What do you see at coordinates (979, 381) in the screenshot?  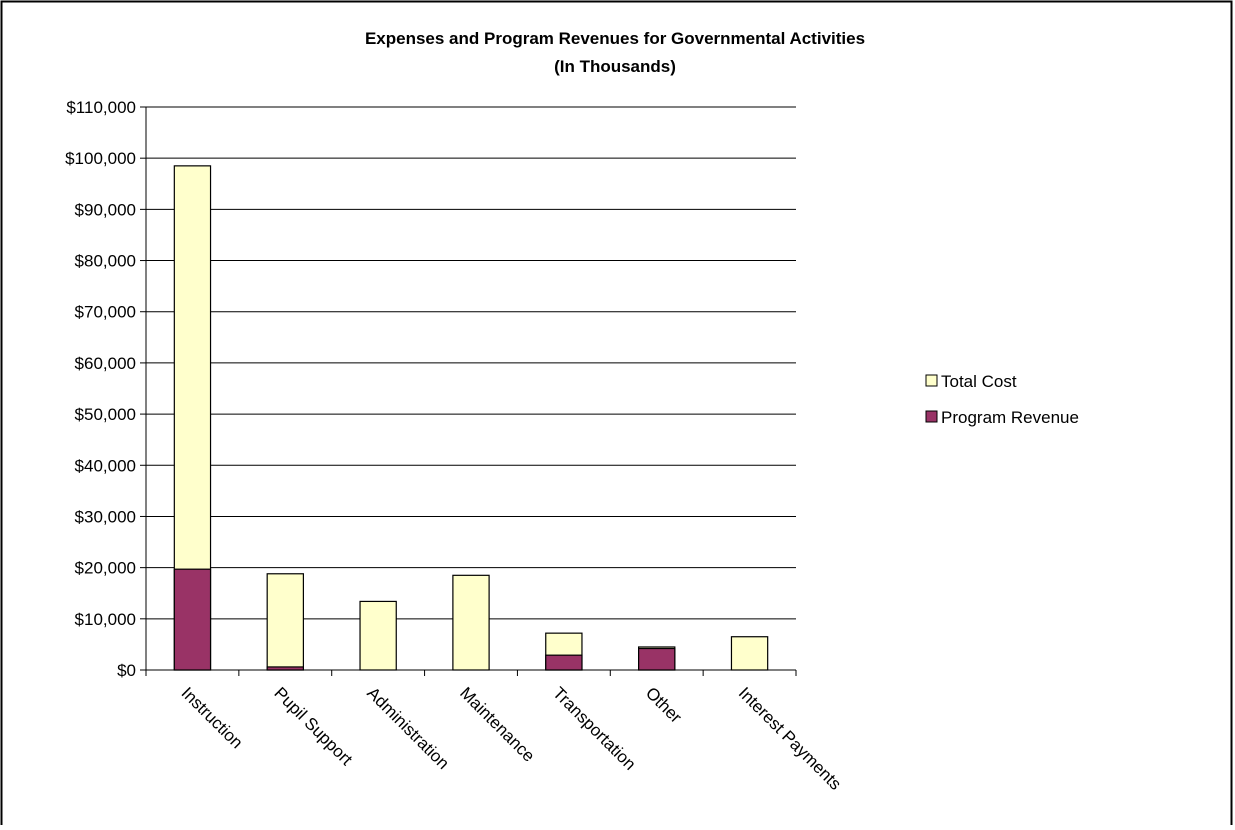 I see `legend-label-total-cost: Total Cost` at bounding box center [979, 381].